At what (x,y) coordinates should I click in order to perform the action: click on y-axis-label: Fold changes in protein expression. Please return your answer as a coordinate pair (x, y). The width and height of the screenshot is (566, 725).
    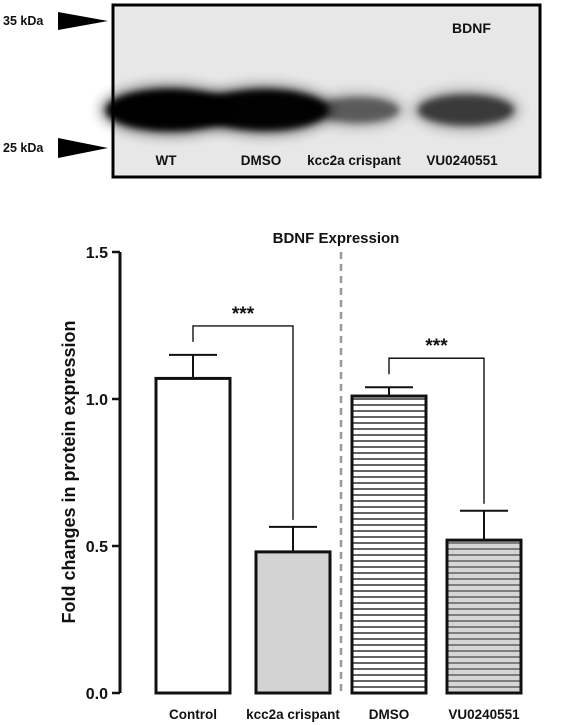
    Looking at the image, I should click on (69, 471).